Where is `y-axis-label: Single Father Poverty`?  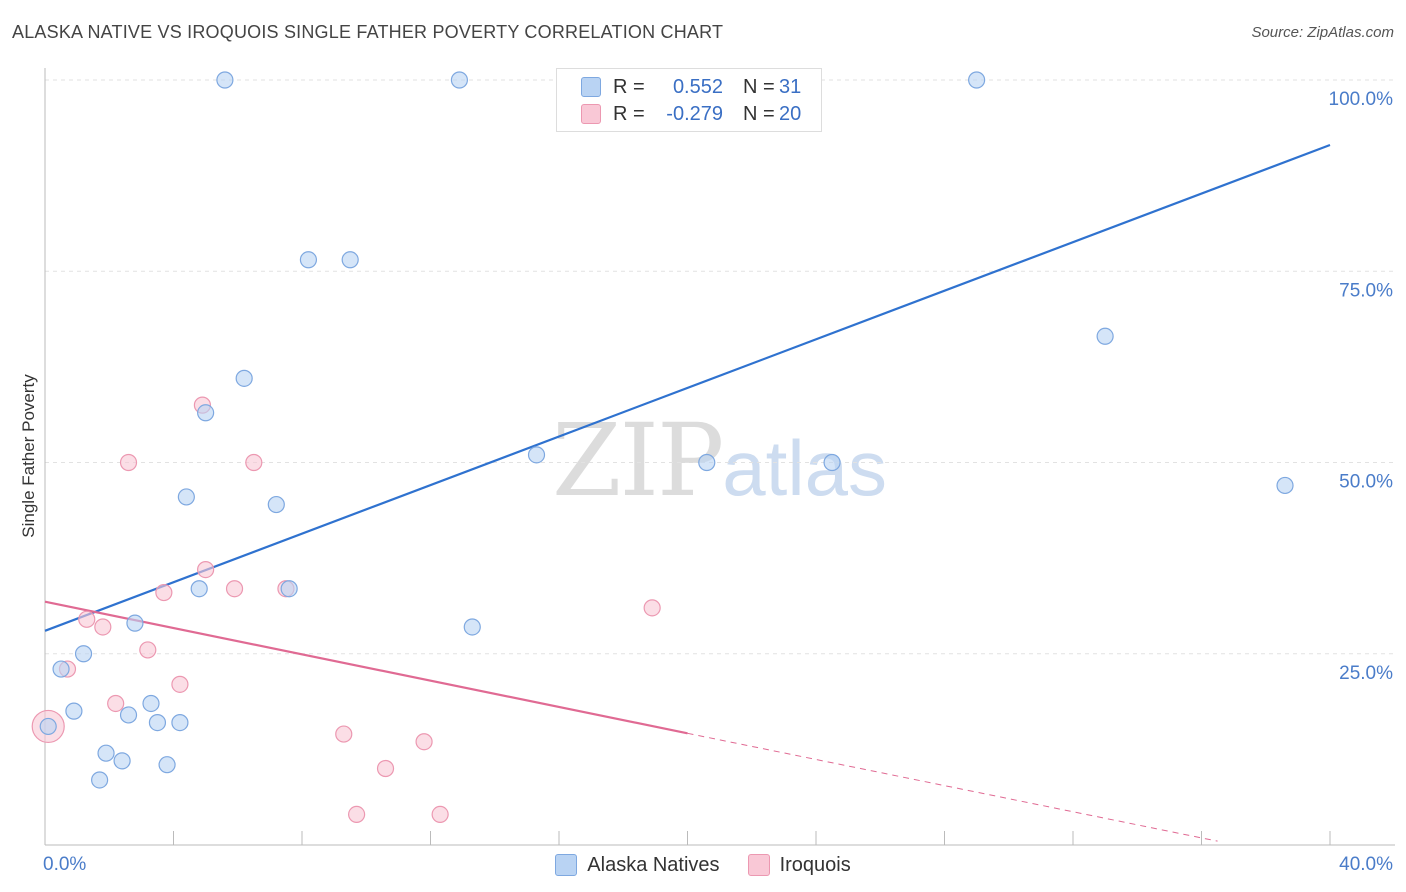 y-axis-label: Single Father Poverty is located at coordinates (28, 456).